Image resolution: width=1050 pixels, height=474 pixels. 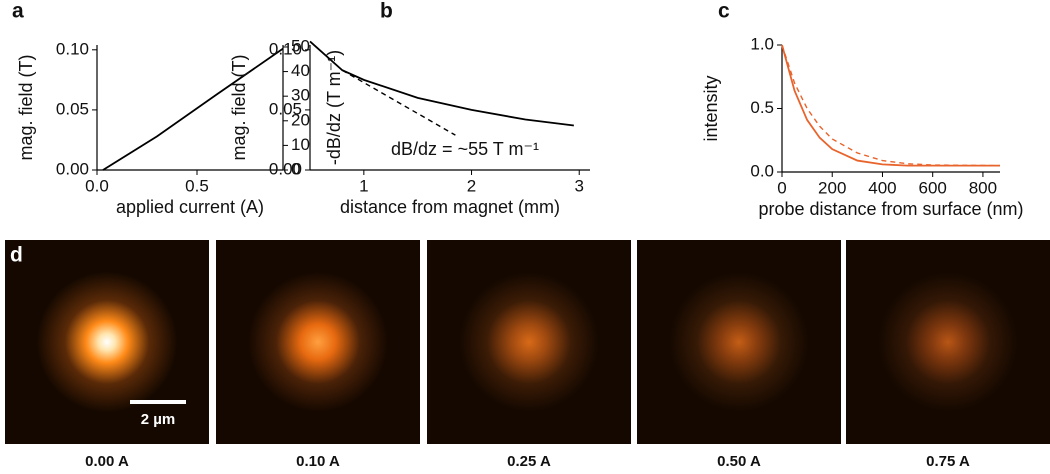 What do you see at coordinates (190, 207) in the screenshot?
I see `x-axis-label: applied current (A)` at bounding box center [190, 207].